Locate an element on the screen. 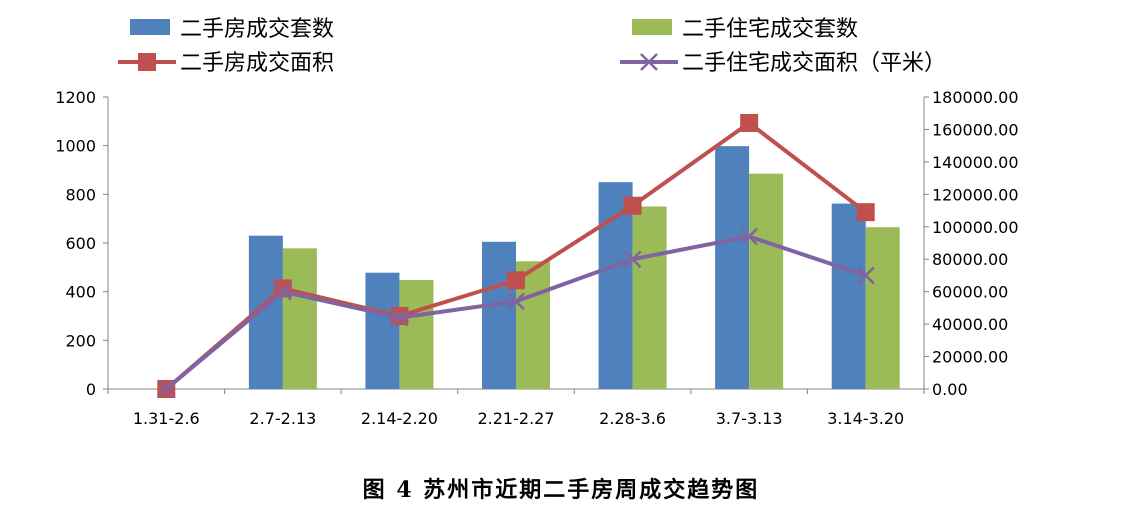 The image size is (1122, 518). x-tick-label: 2.14-2.20 is located at coordinates (399, 418).